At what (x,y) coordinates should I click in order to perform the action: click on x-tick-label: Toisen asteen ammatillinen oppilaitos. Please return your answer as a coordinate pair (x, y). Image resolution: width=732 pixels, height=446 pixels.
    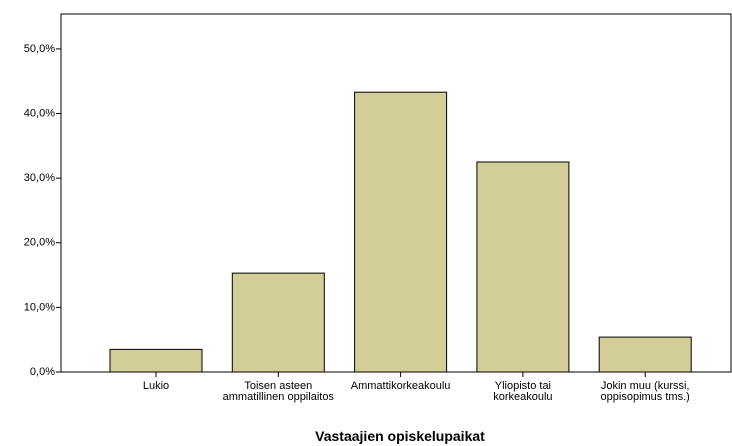
    Looking at the image, I should click on (278, 391).